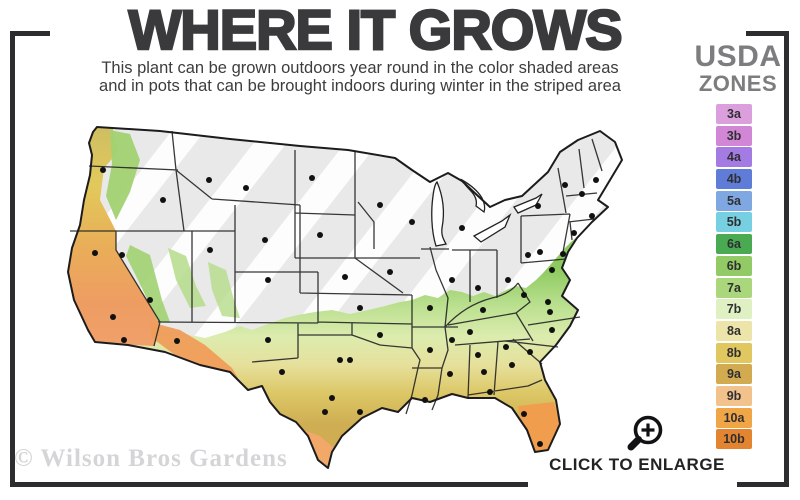  I want to click on zone-swatch-10a: 10a, so click(734, 417).